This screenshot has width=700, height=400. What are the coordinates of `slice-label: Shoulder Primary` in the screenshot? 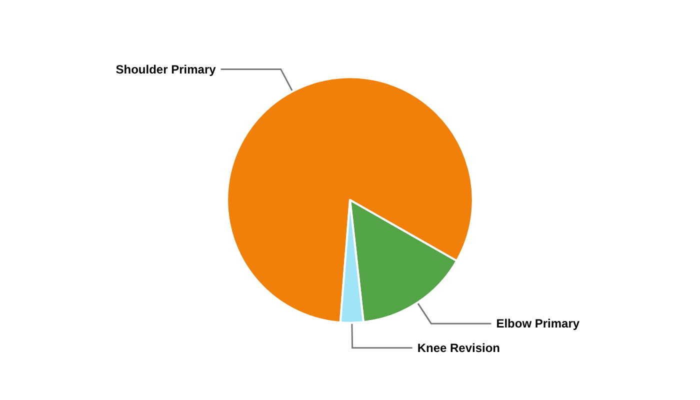 It's located at (166, 69).